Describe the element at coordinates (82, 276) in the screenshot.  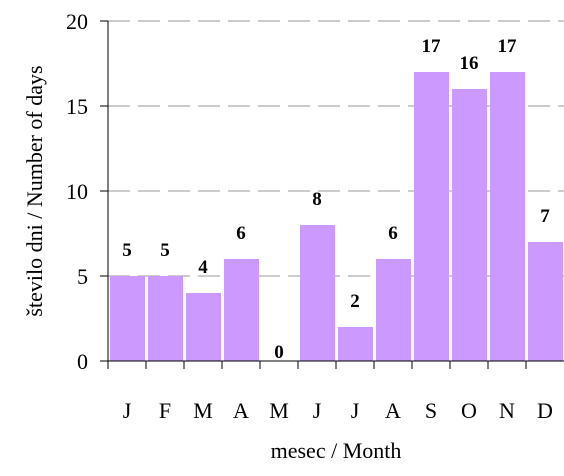
I see `y-tick-label: 5` at that location.